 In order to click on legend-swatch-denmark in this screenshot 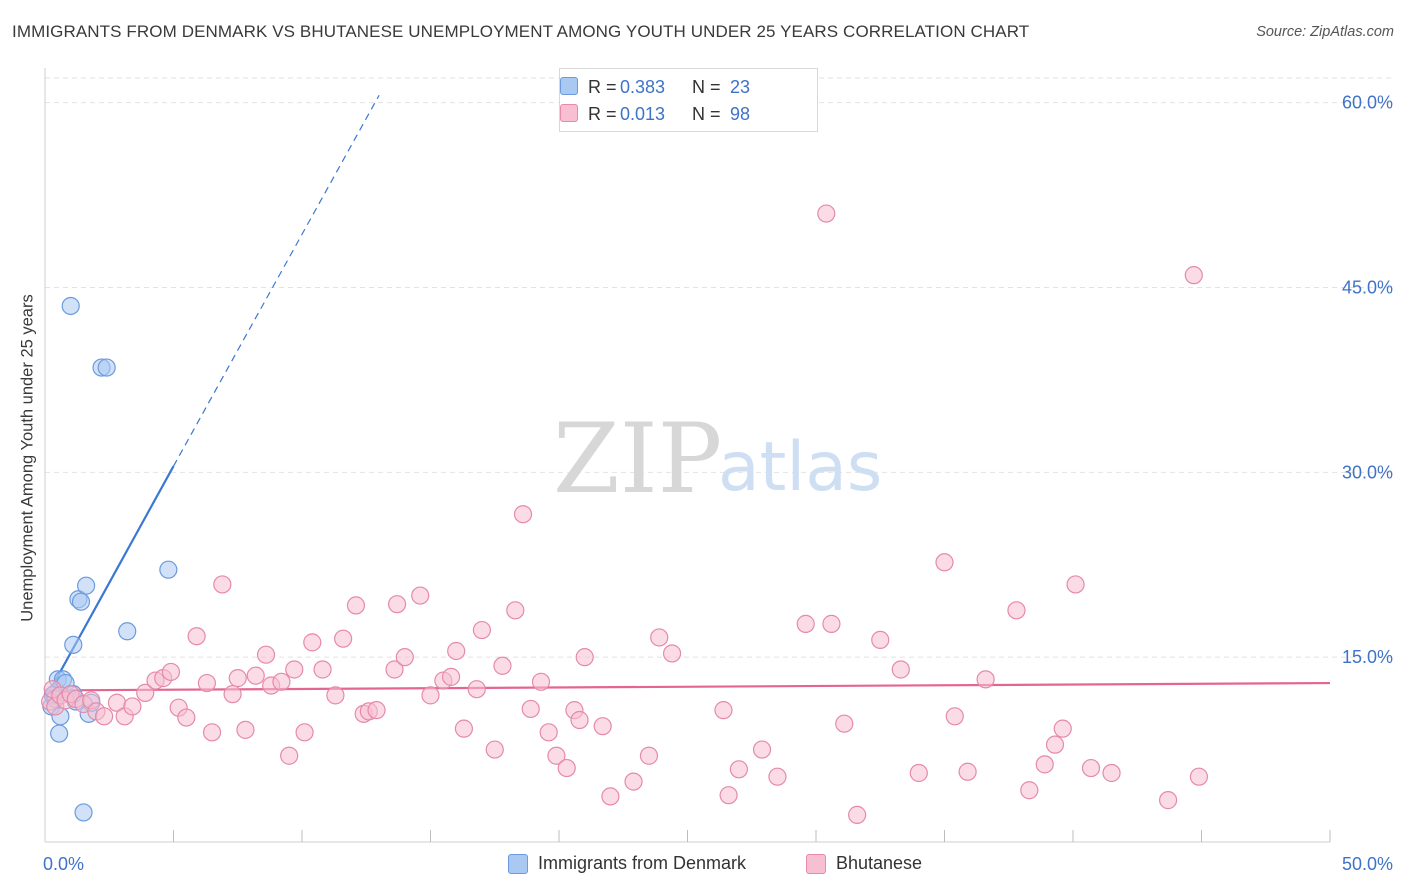, I will do `click(569, 86)`.